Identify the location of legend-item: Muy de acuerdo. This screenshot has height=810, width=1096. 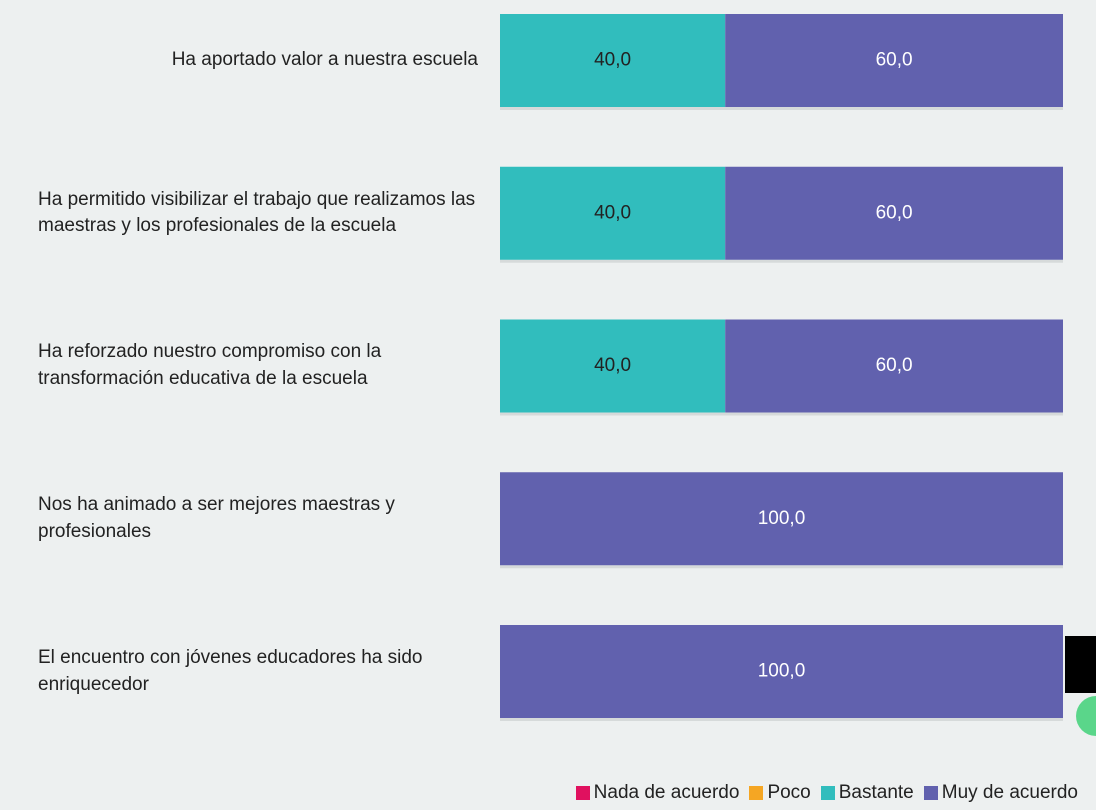
(1000, 793).